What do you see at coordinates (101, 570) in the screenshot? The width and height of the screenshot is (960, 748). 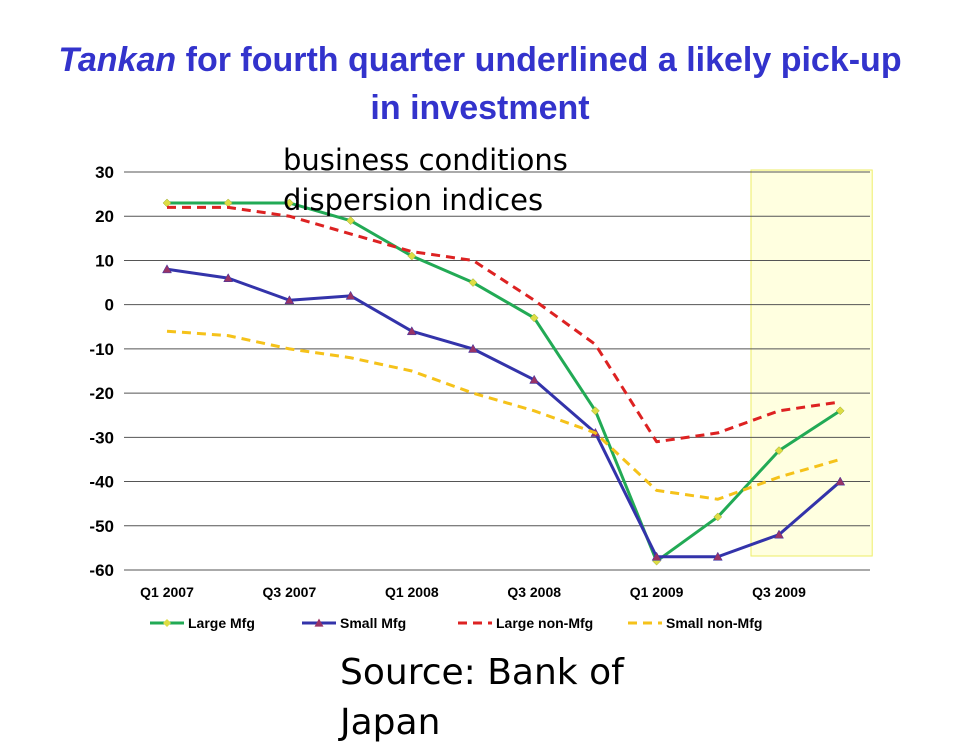 I see `y-tick-label: -60` at bounding box center [101, 570].